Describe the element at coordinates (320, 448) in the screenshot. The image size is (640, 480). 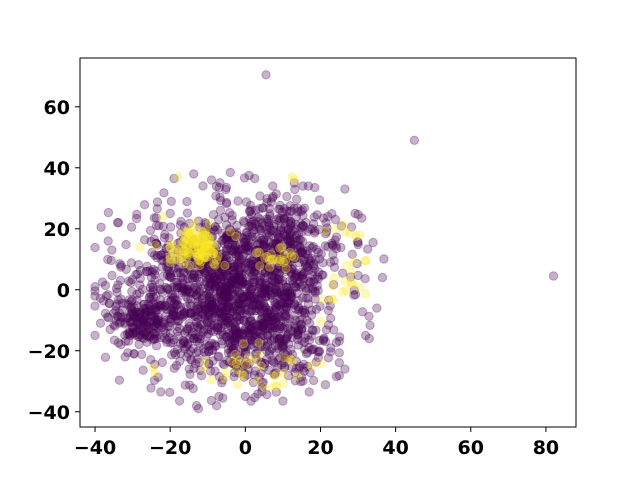
I see `x-tick-label: 20` at that location.